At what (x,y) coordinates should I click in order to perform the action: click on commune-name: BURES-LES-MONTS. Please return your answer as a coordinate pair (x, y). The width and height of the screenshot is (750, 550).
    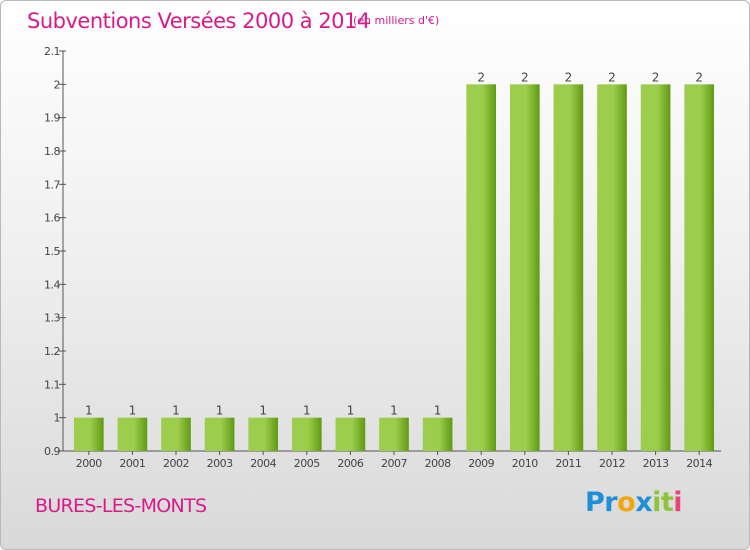
    Looking at the image, I should click on (121, 506).